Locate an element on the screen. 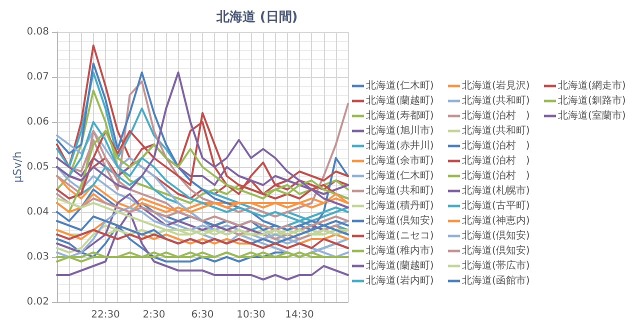 Image resolution: width=640 pixels, height=320 pixels. x-tick-label: 2:30 is located at coordinates (154, 315).